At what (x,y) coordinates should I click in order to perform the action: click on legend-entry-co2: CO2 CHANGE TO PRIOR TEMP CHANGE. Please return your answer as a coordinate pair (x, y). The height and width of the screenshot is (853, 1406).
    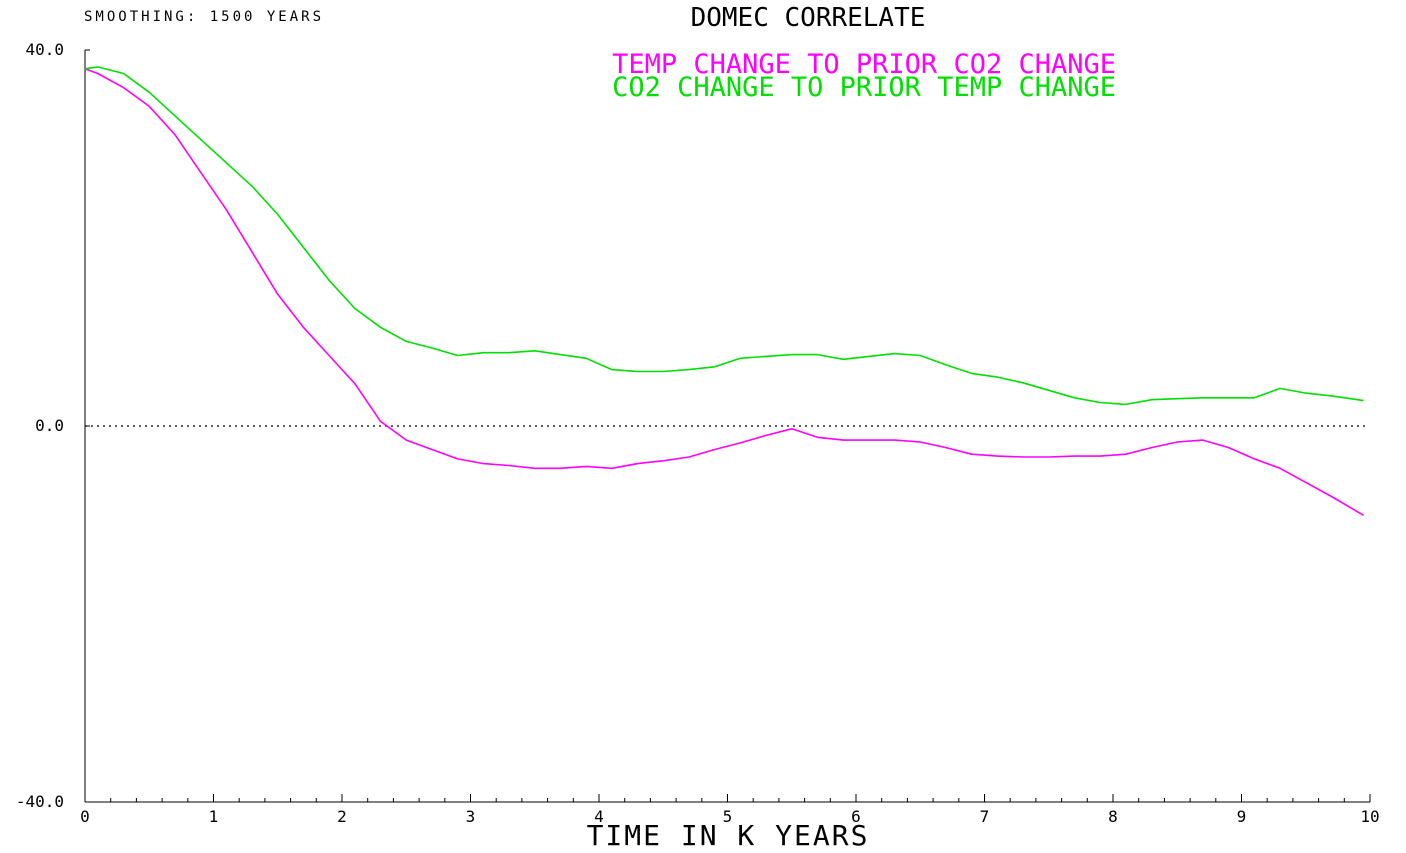
    Looking at the image, I should click on (864, 87).